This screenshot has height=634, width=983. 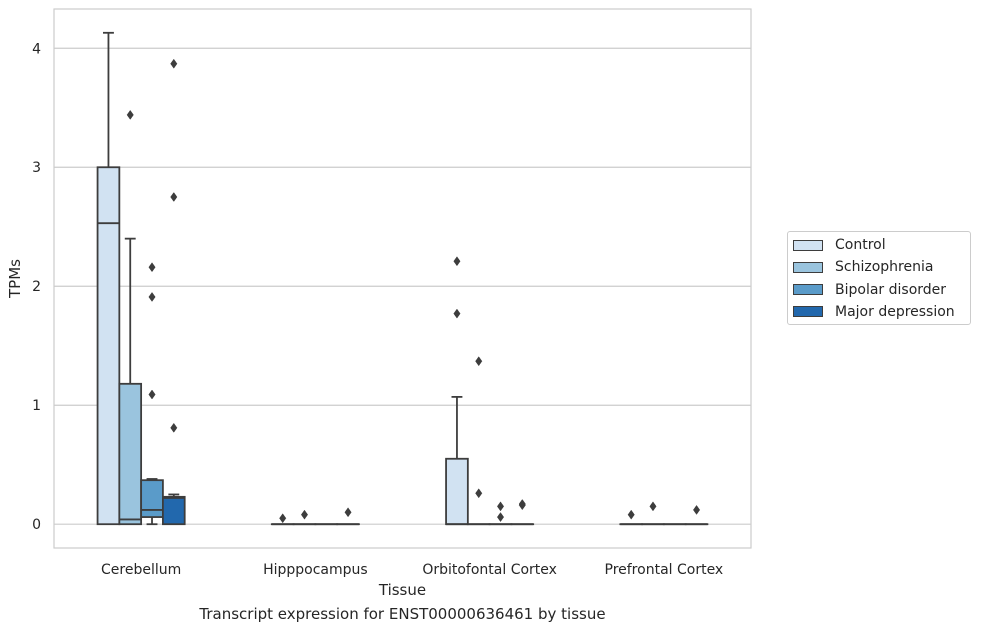 I want to click on x-tick-label: Prefrontal Cortex, so click(x=664, y=570).